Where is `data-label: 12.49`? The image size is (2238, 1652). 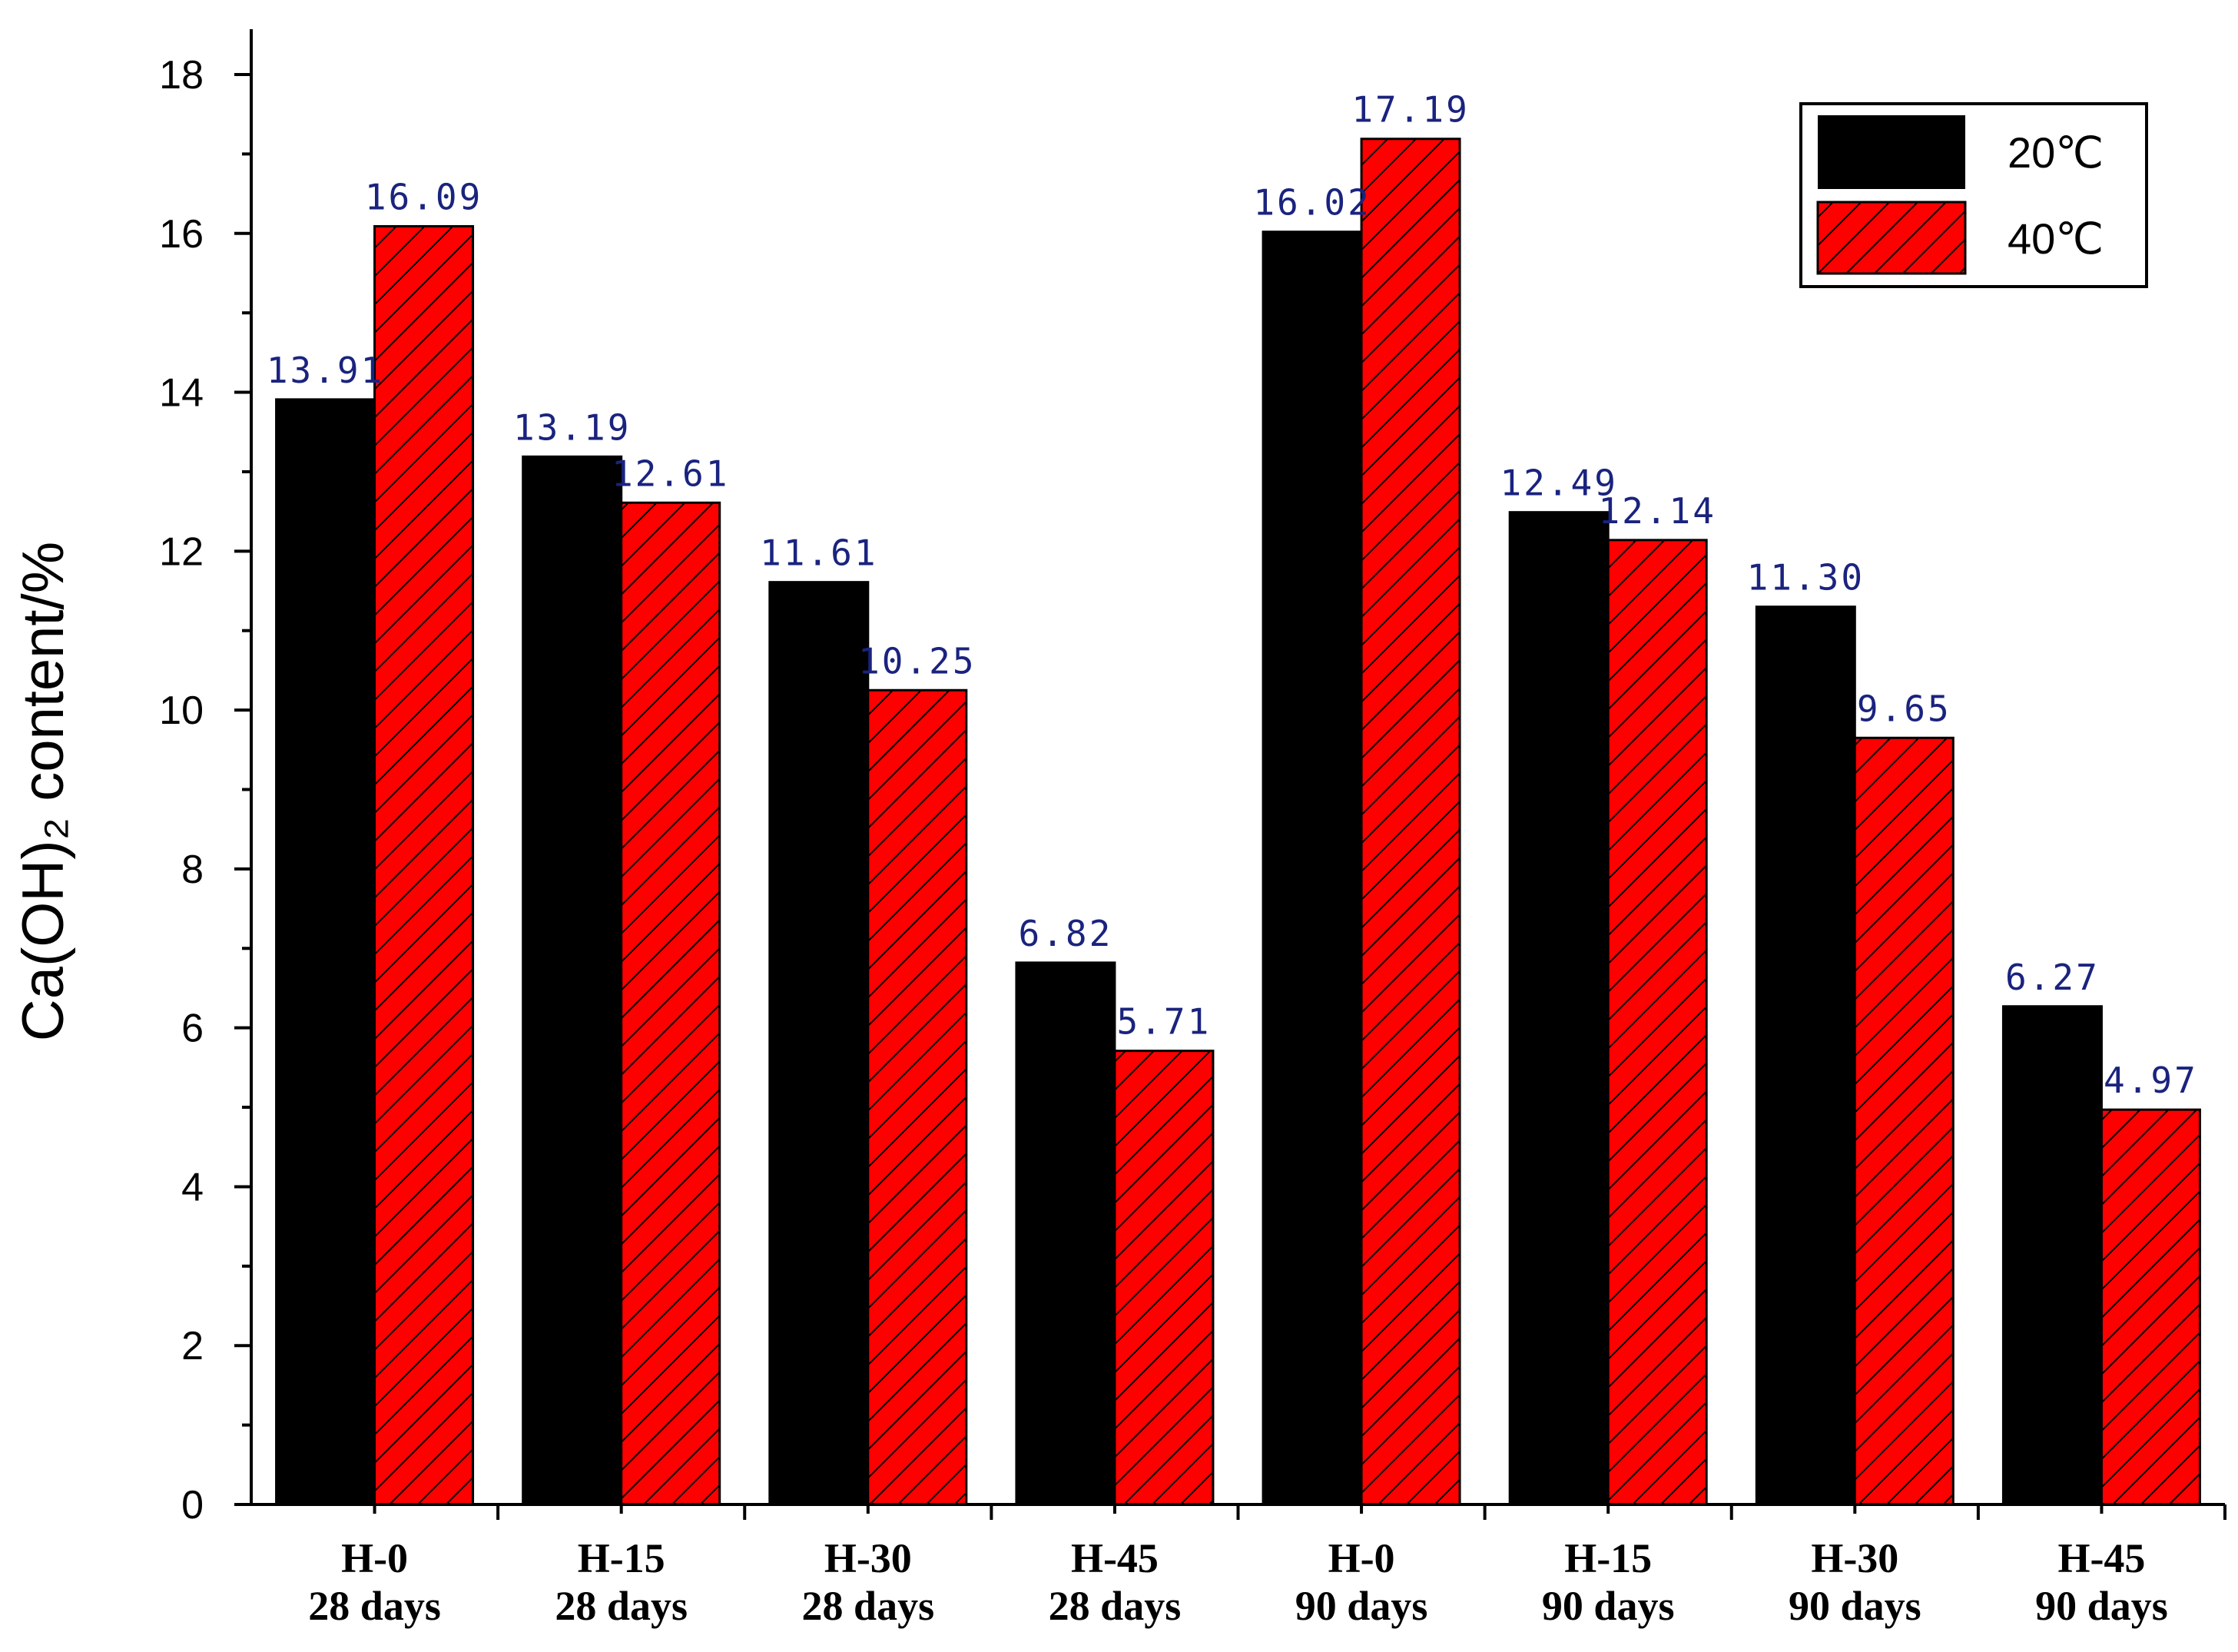 data-label: 12.49 is located at coordinates (1558, 483).